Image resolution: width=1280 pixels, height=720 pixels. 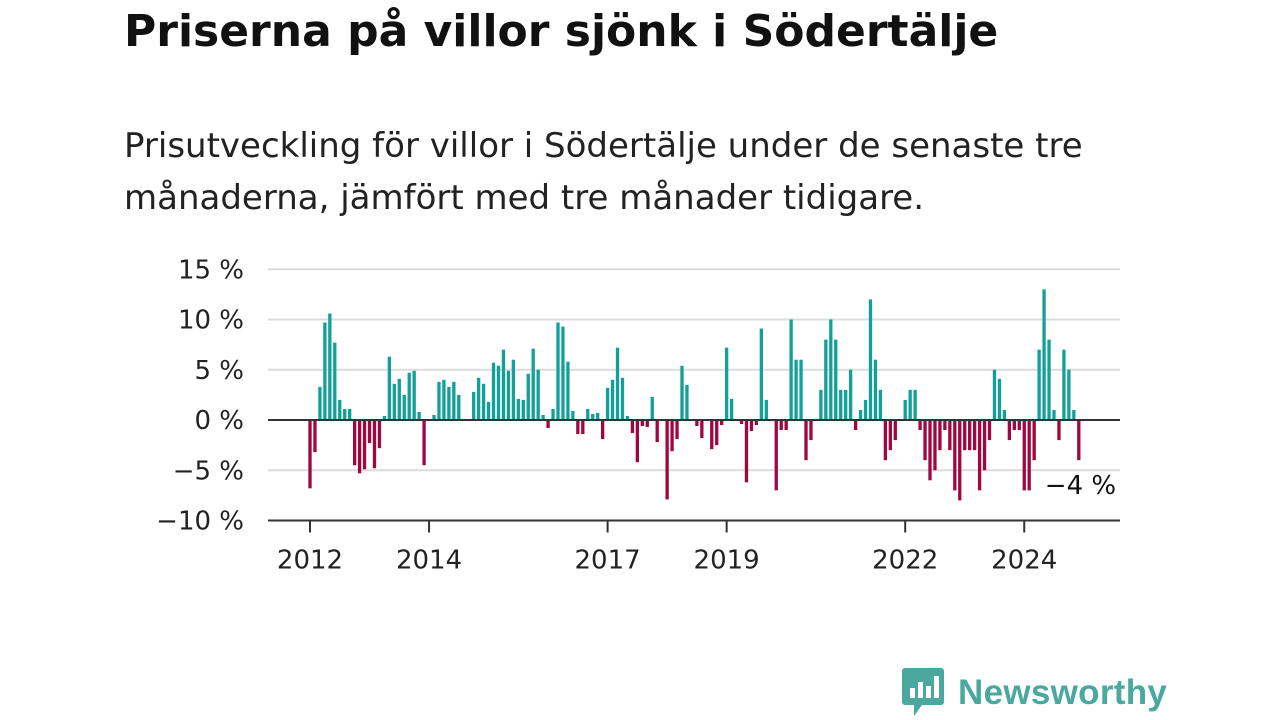 I want to click on x-tick-label: 2022, so click(x=905, y=561).